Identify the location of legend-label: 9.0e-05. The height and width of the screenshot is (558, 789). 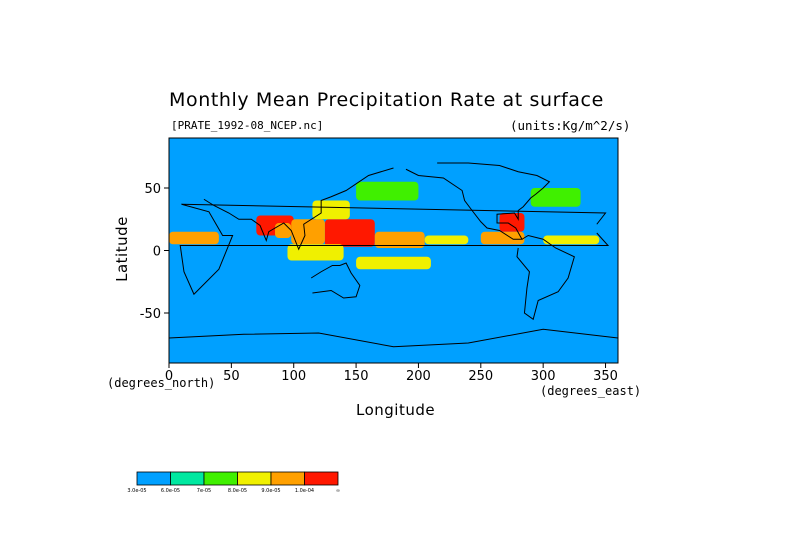
(270, 491).